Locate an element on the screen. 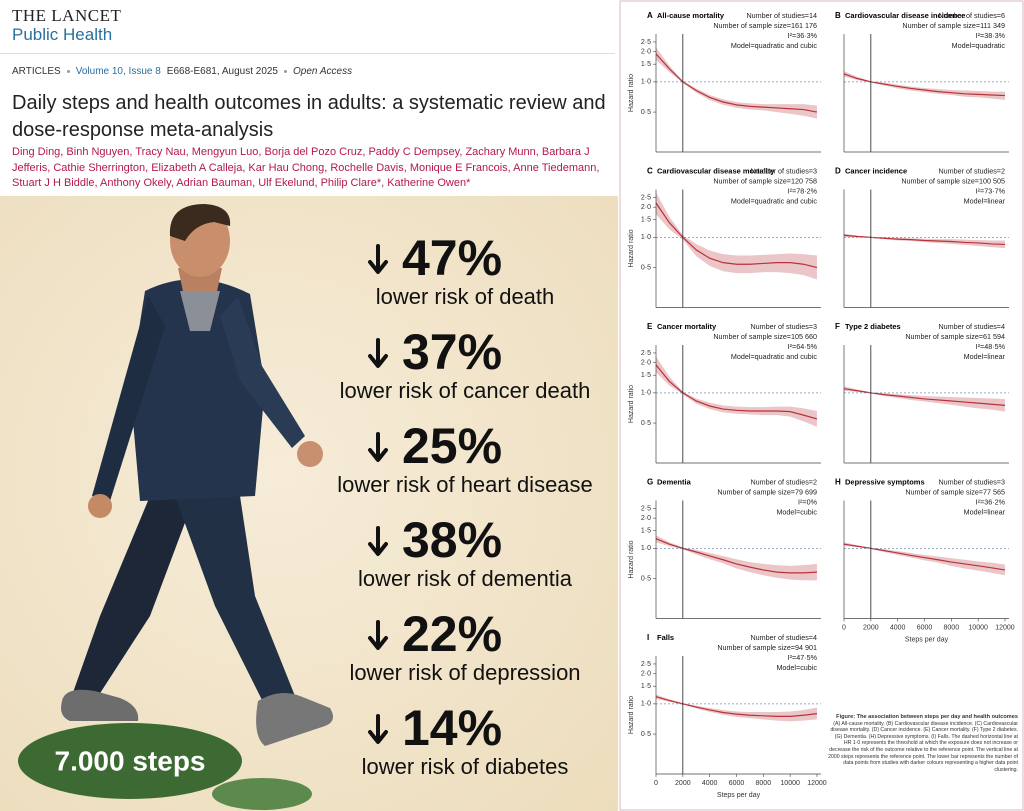 The height and width of the screenshot is (811, 1024). stat-percent: 38% is located at coordinates (452, 540).